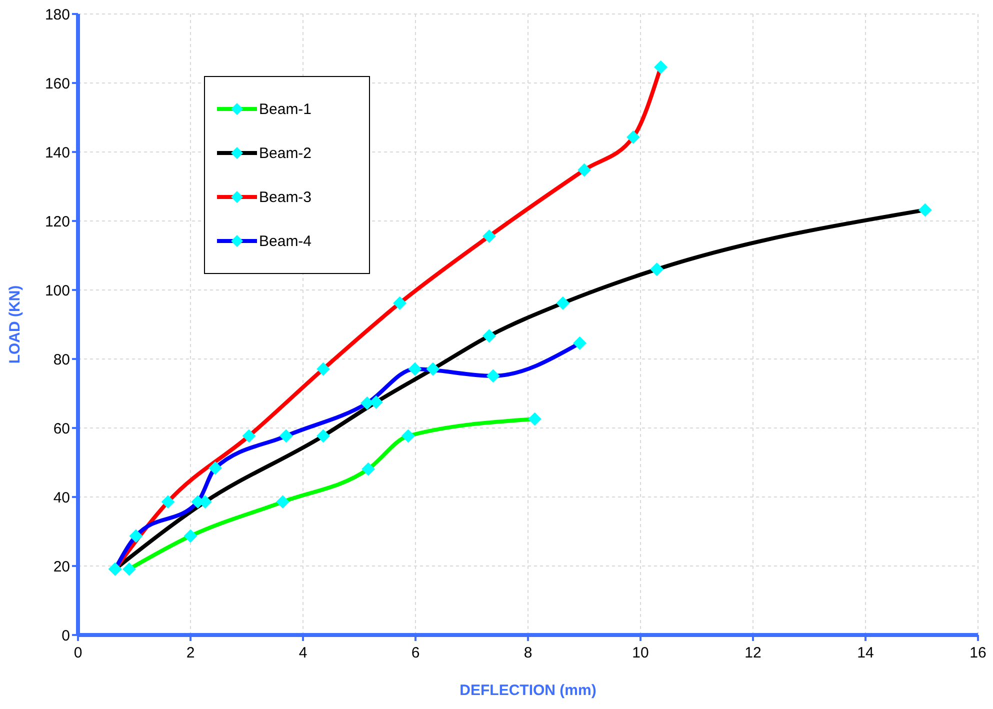 This screenshot has height=709, width=993. I want to click on y-axis-title: LOAD (KN), so click(15, 324).